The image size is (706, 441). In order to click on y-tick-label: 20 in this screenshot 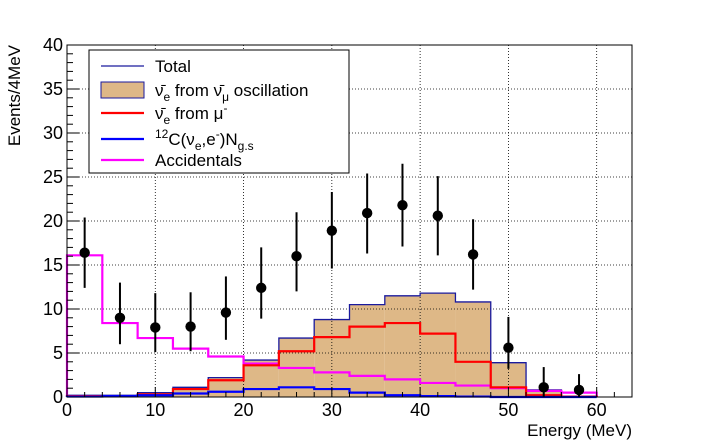, I will do `click(53, 221)`.